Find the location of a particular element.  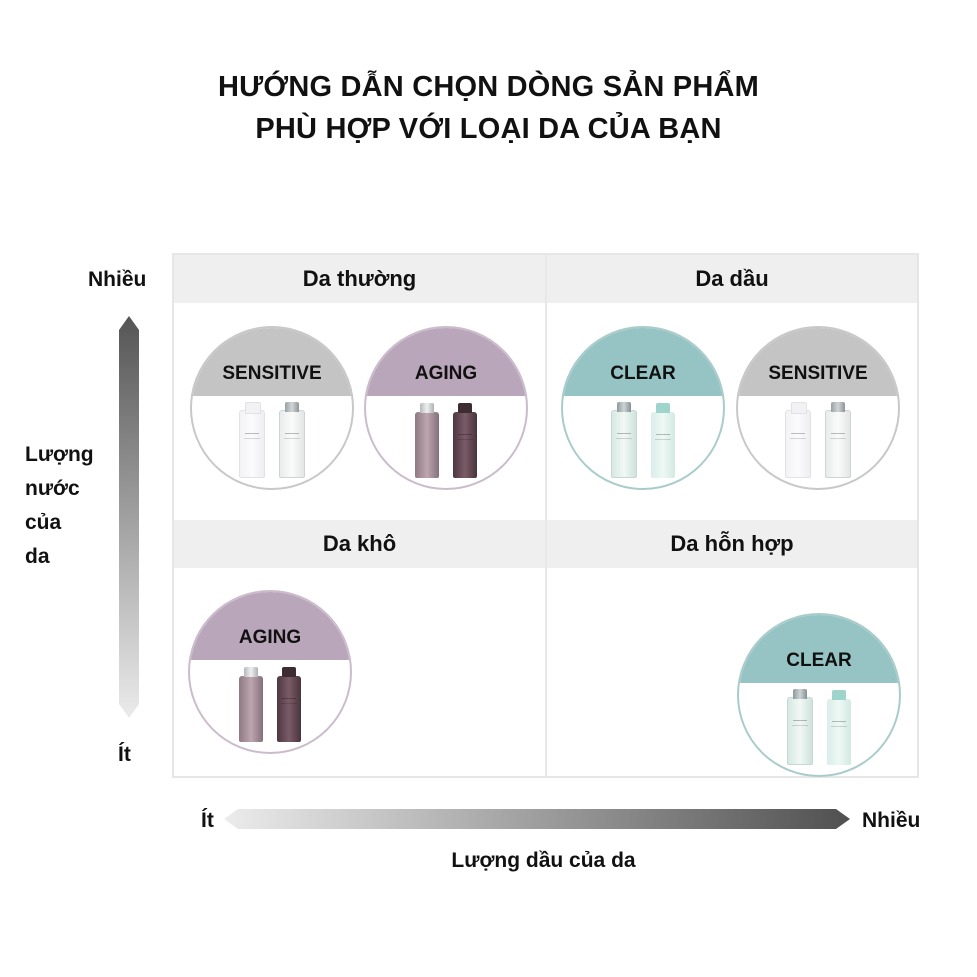

title-line-2: PHÙ HỢP VỚI LOẠI DA CỦA BẠN is located at coordinates (488, 129).